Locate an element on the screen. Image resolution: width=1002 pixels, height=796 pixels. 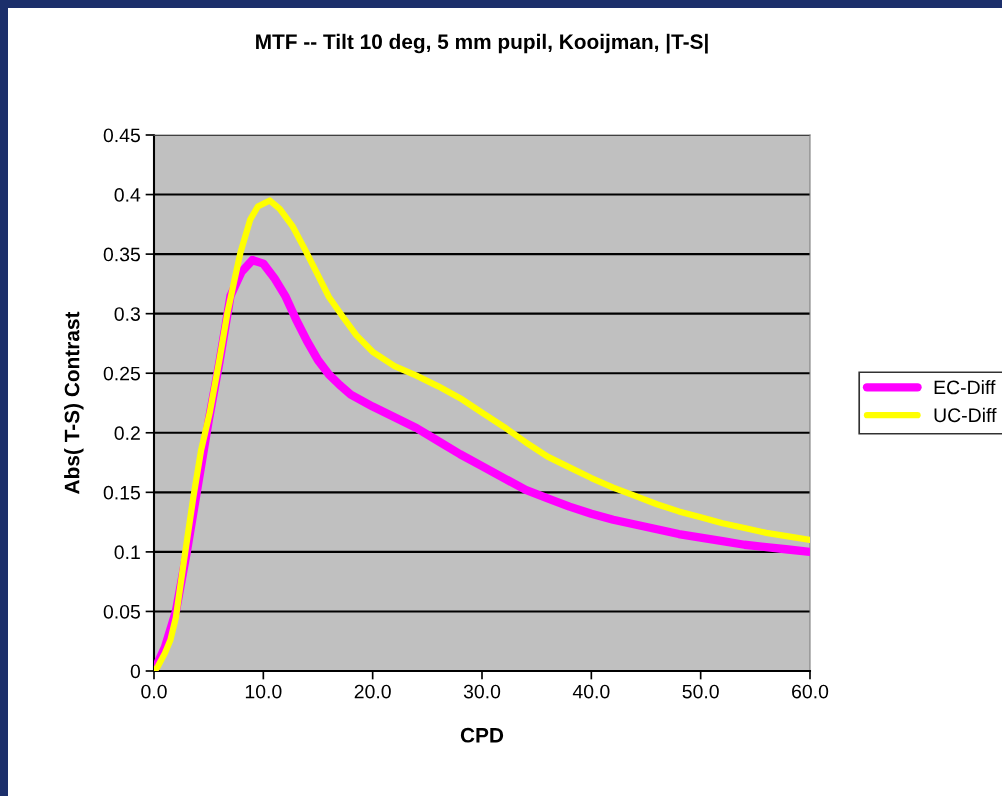
x-tick-label: 50.0 is located at coordinates (700, 691).